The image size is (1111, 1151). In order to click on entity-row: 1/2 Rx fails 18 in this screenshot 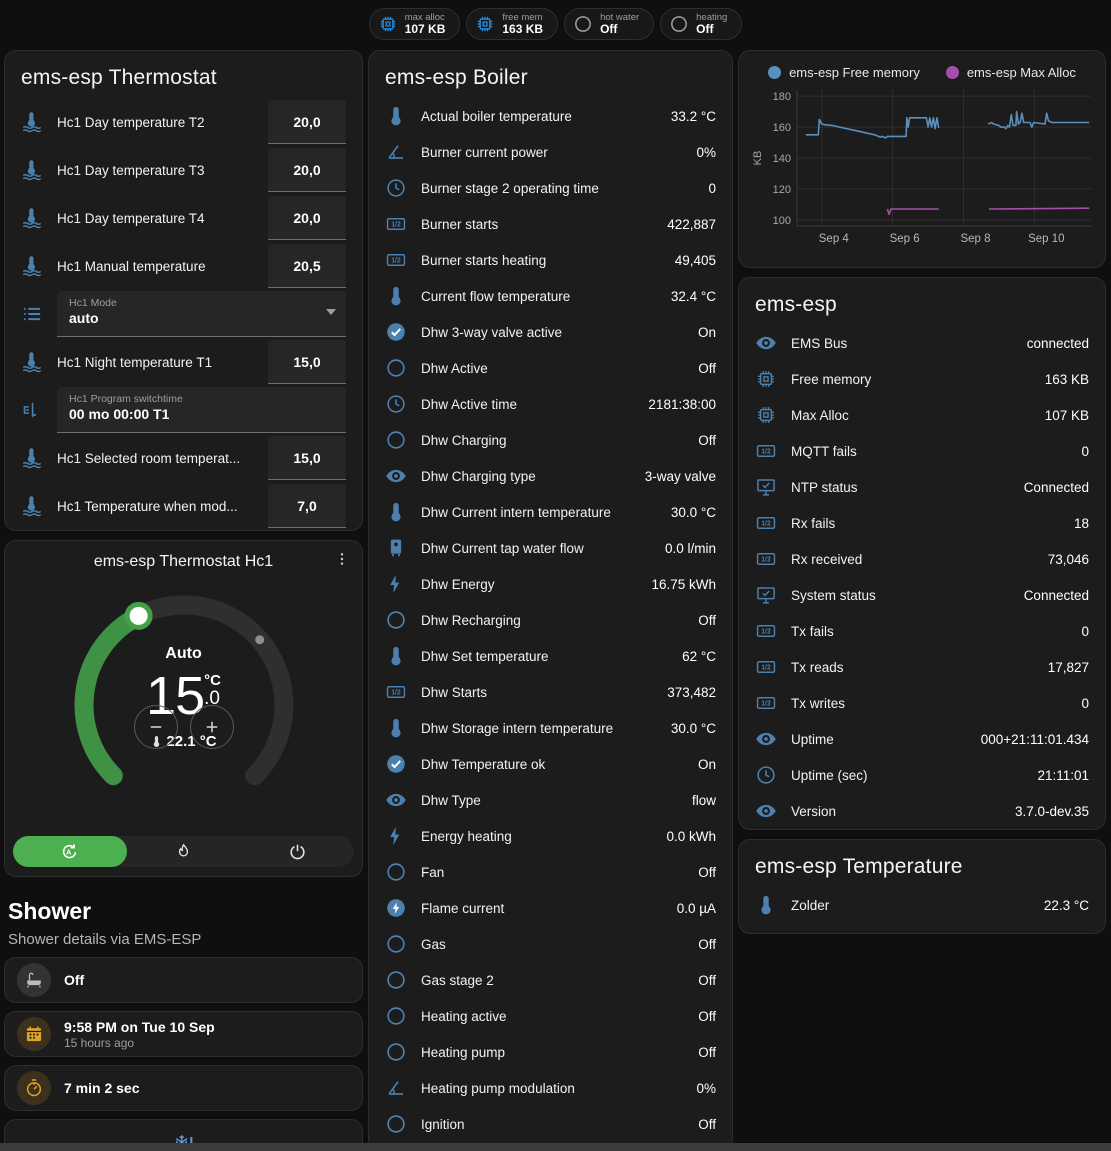, I will do `click(922, 523)`.